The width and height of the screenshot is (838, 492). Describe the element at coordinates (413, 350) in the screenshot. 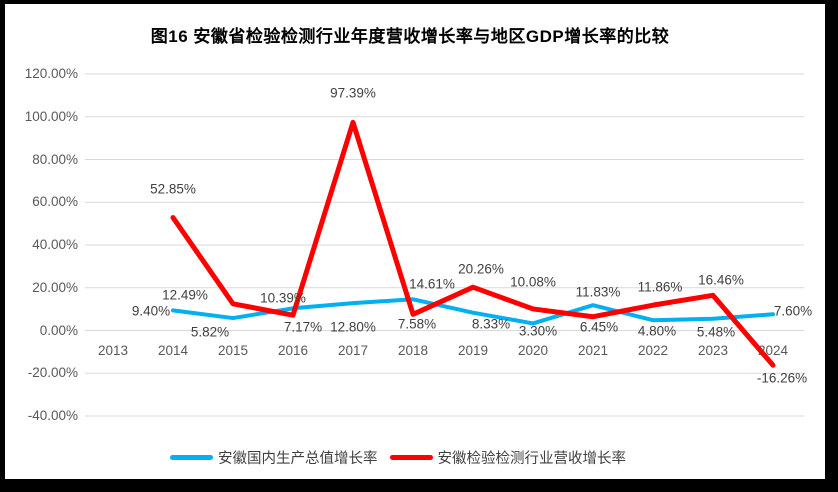

I see `x-axis-tick-label-2018: 2018` at that location.